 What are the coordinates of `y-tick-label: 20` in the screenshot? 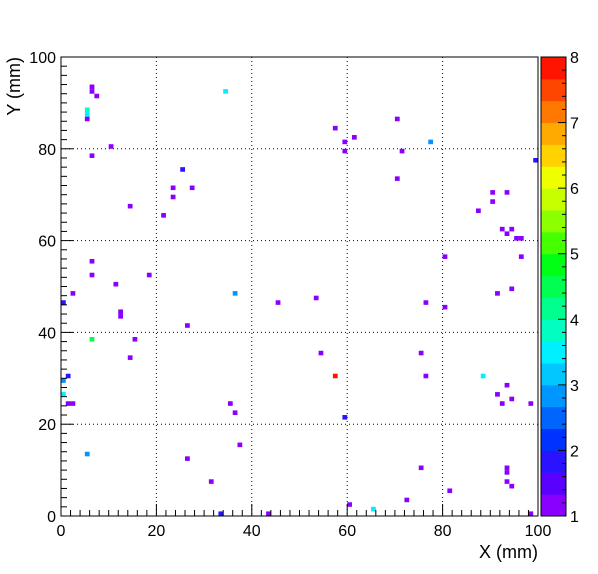 It's located at (47, 425).